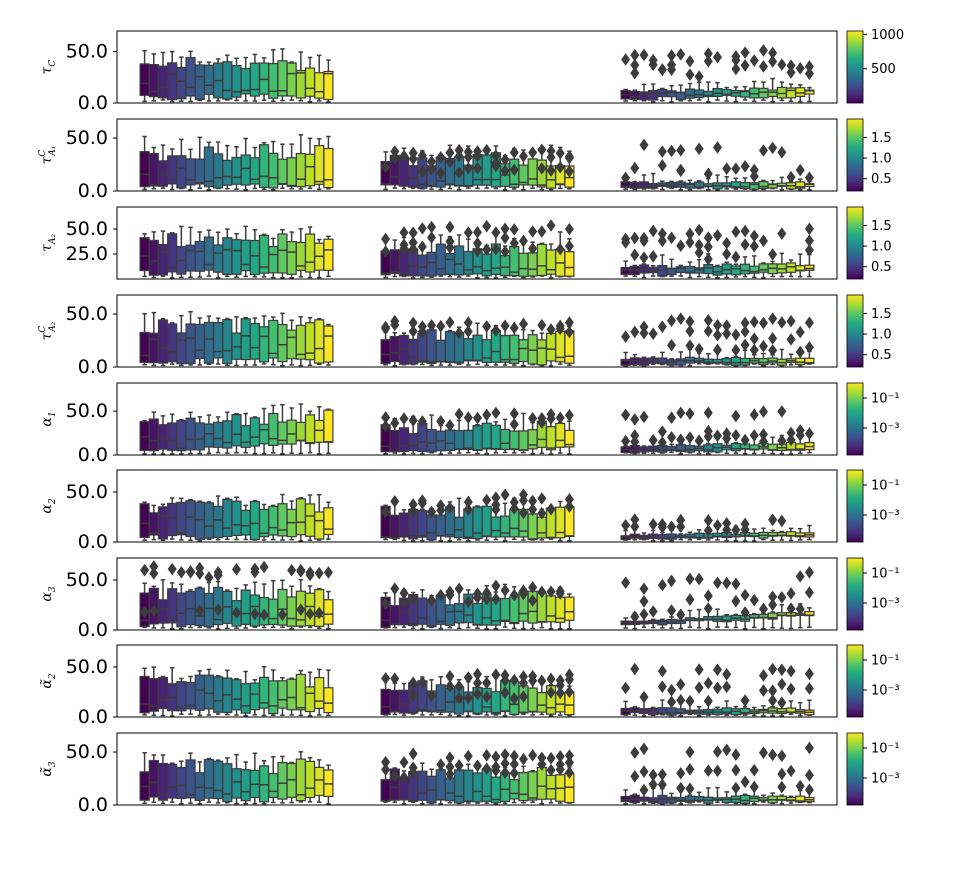 This screenshot has width=954, height=871. What do you see at coordinates (93, 191) in the screenshot?
I see `y-tick-label: 0.0` at bounding box center [93, 191].